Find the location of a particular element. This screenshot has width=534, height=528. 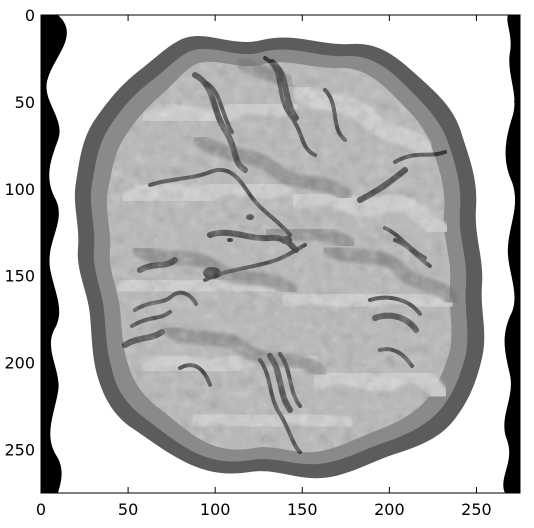

y-tick-label: 0 is located at coordinates (30, 15).